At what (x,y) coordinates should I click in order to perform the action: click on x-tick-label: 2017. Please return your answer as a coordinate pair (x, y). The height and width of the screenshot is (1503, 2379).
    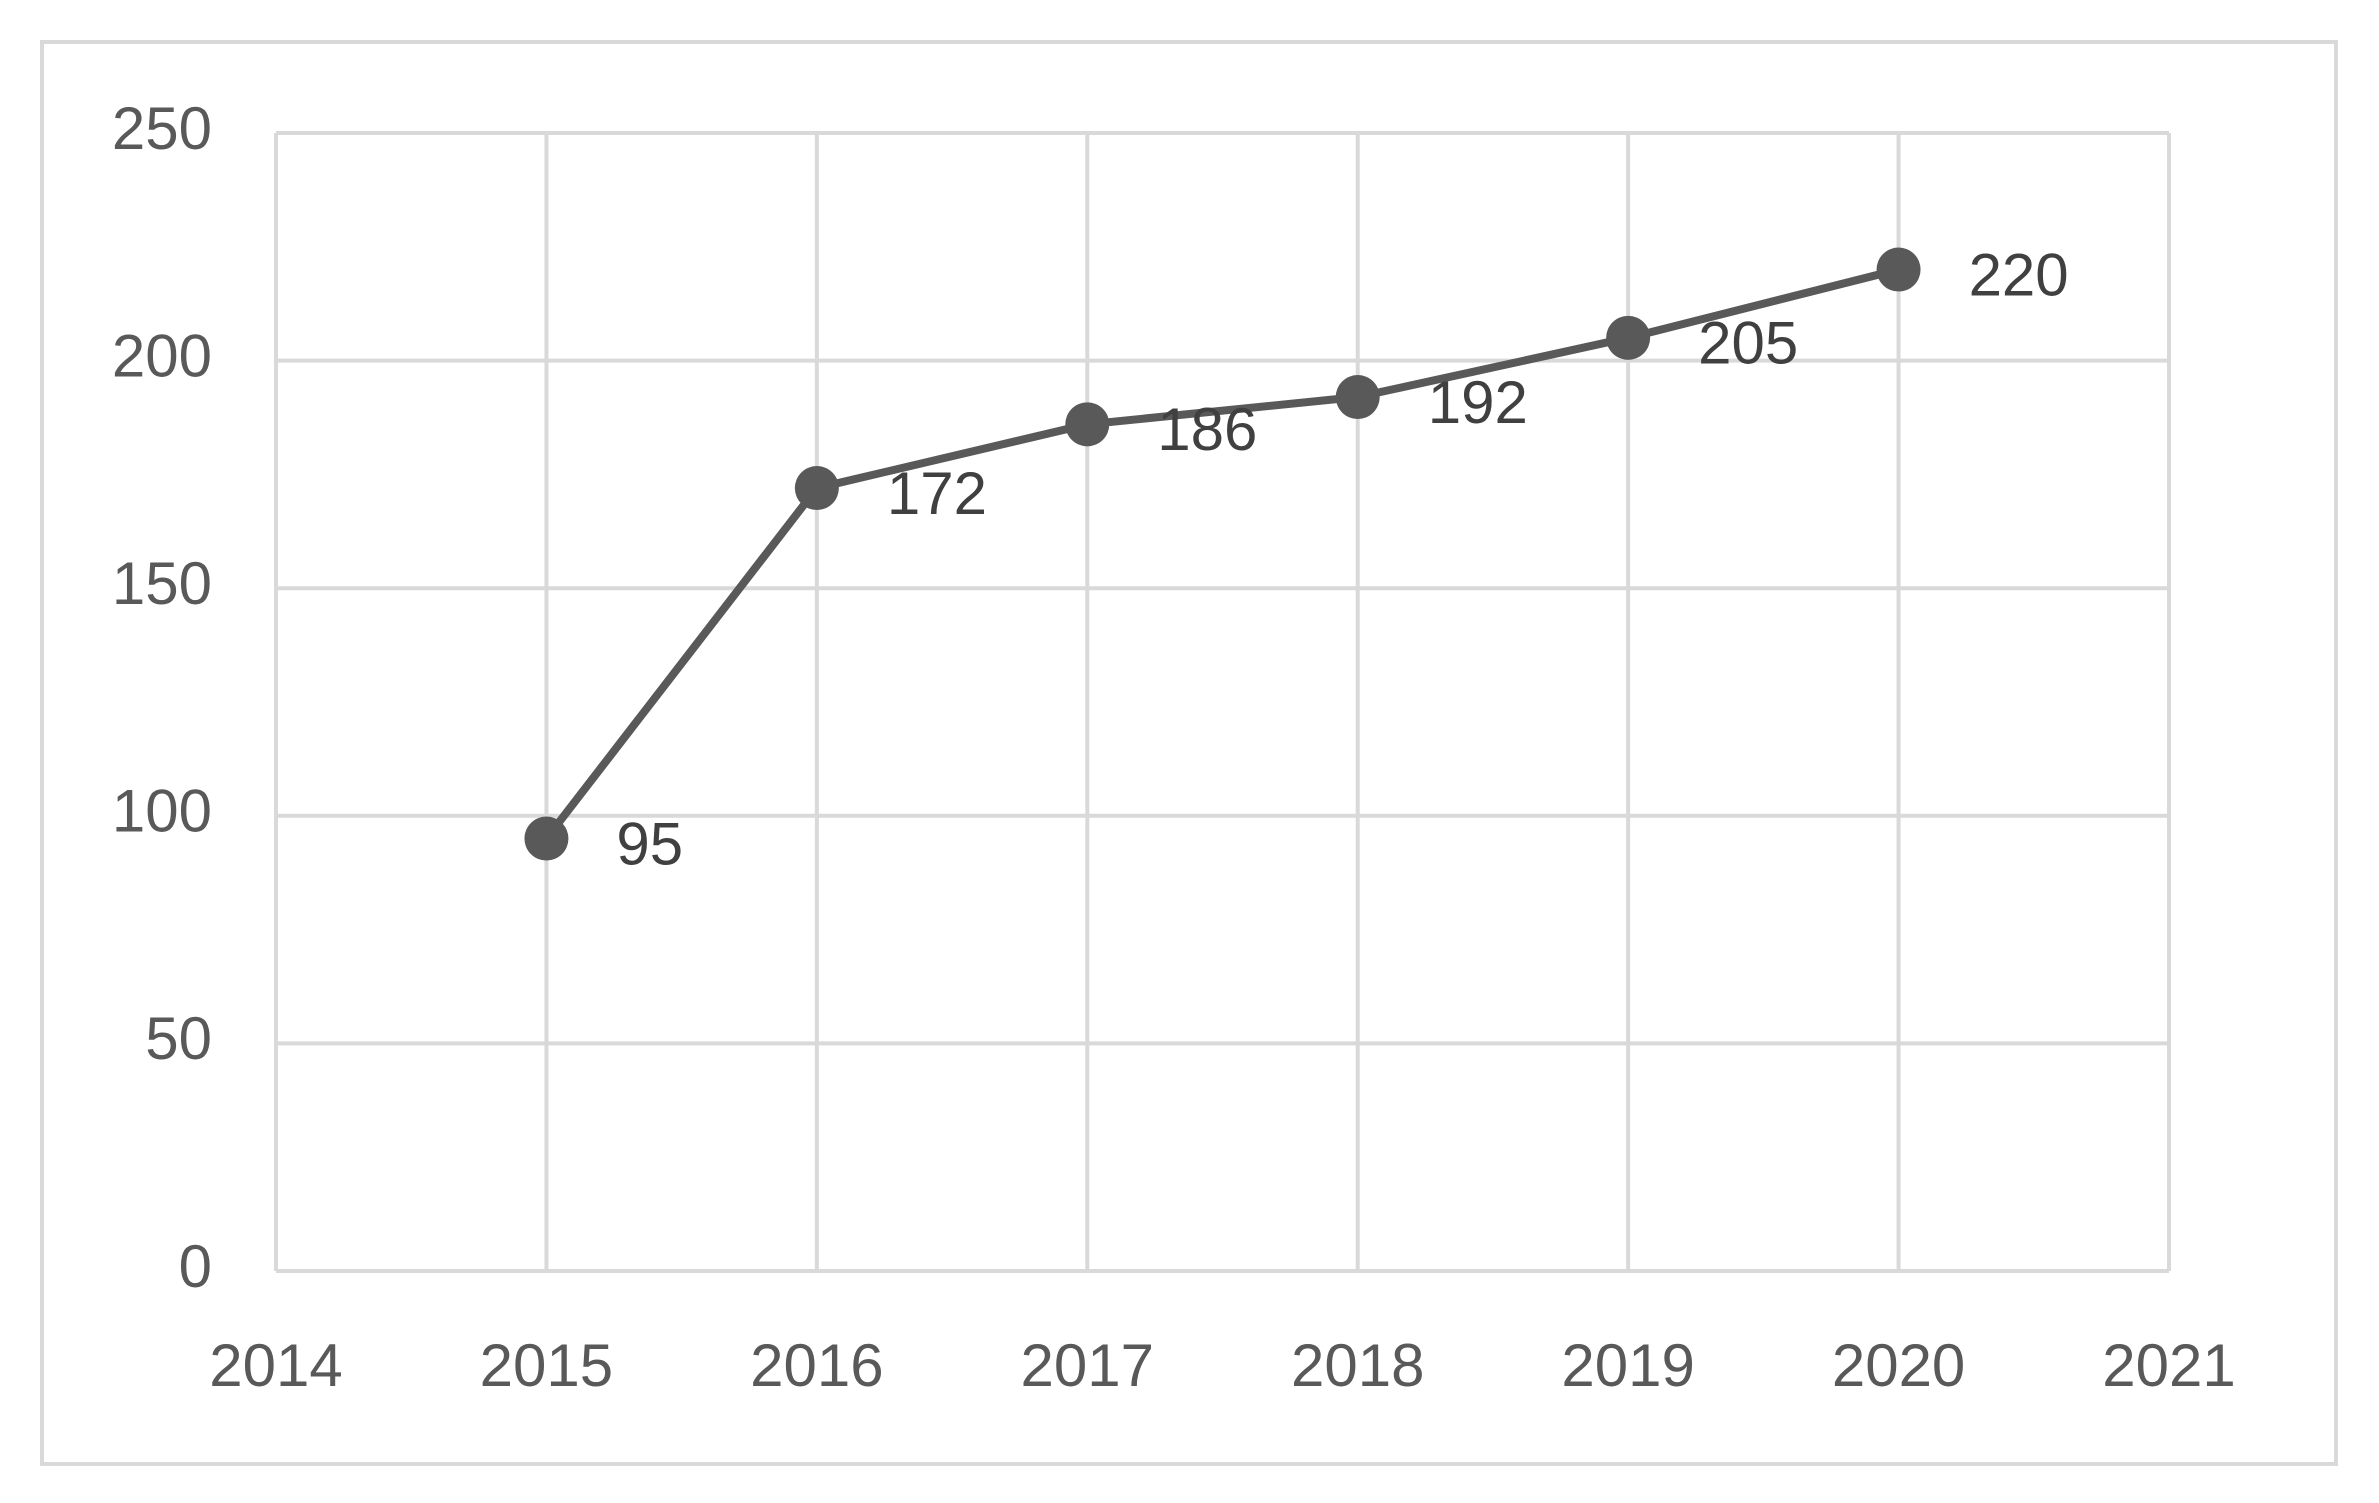
    Looking at the image, I should click on (1087, 1365).